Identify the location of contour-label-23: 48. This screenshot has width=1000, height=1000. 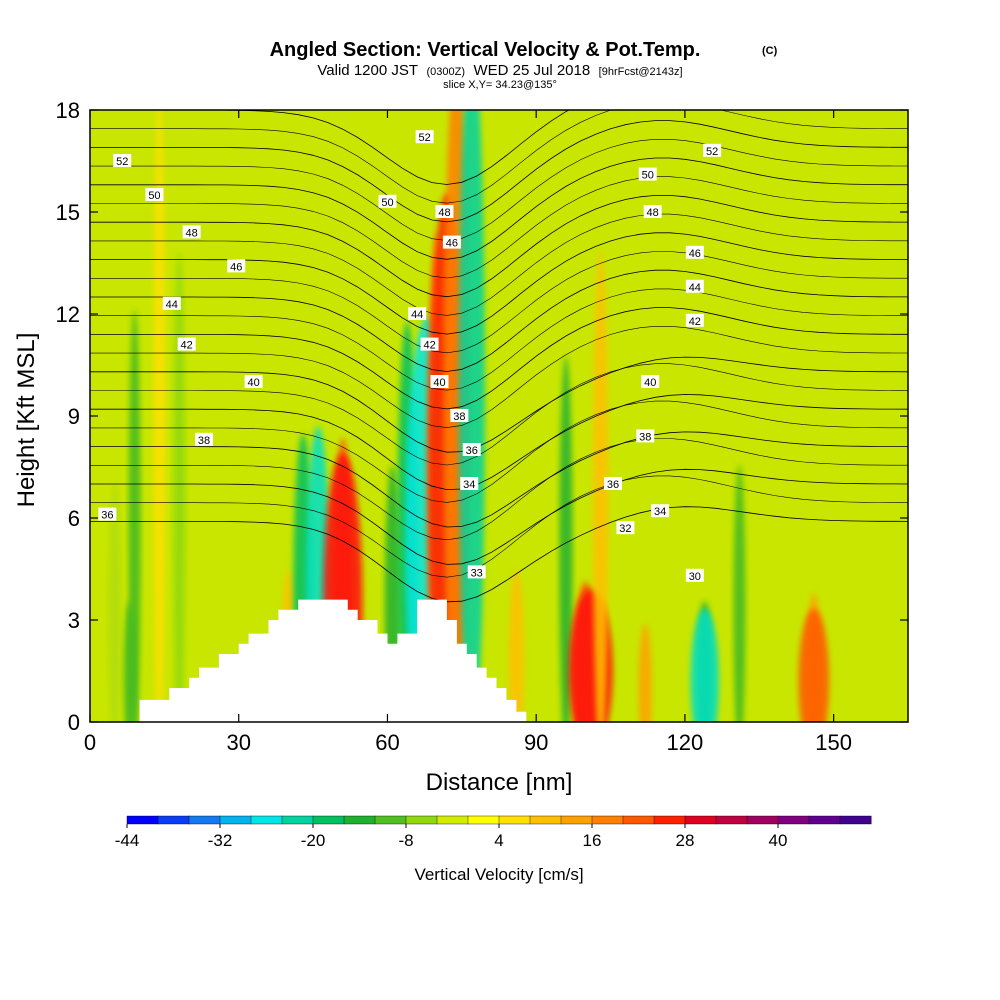
(652, 212).